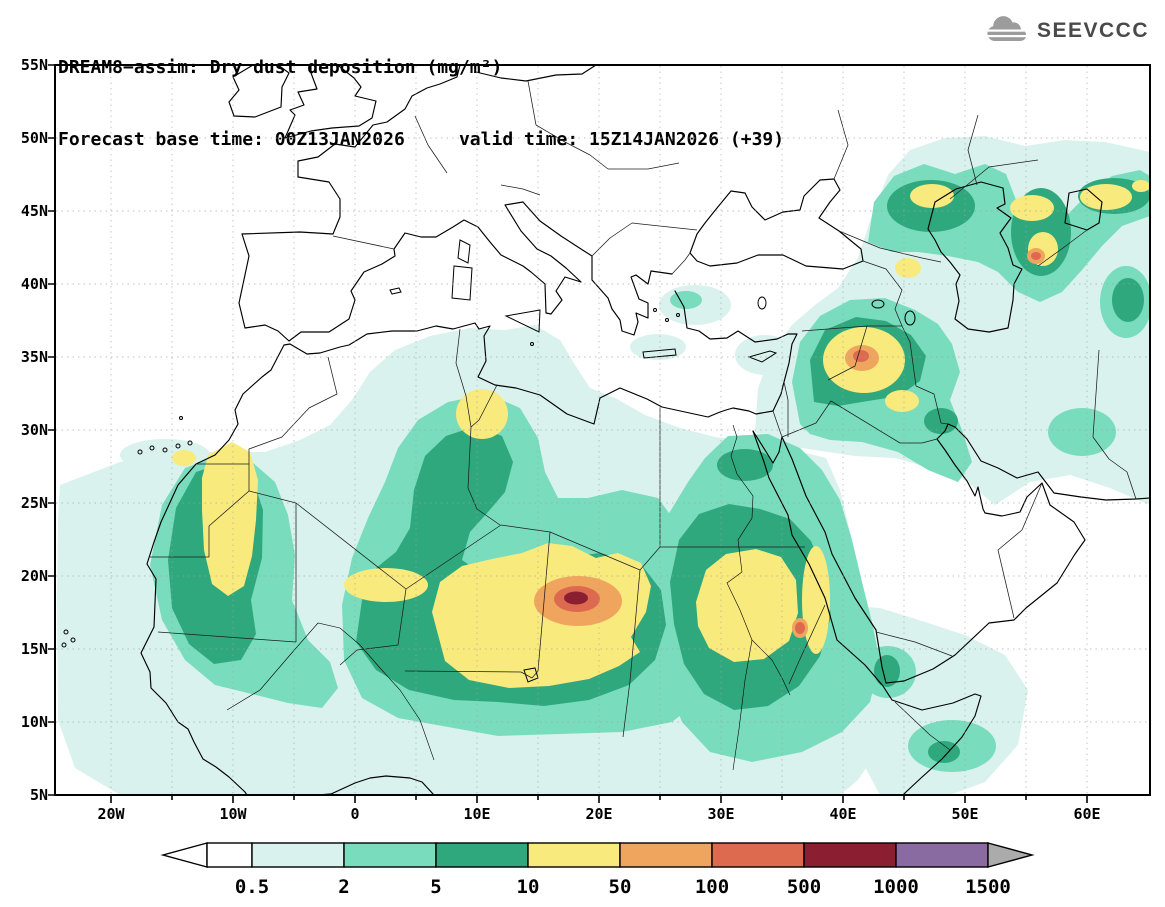 The width and height of the screenshot is (1165, 907). I want to click on colorbar-label: 50, so click(620, 887).